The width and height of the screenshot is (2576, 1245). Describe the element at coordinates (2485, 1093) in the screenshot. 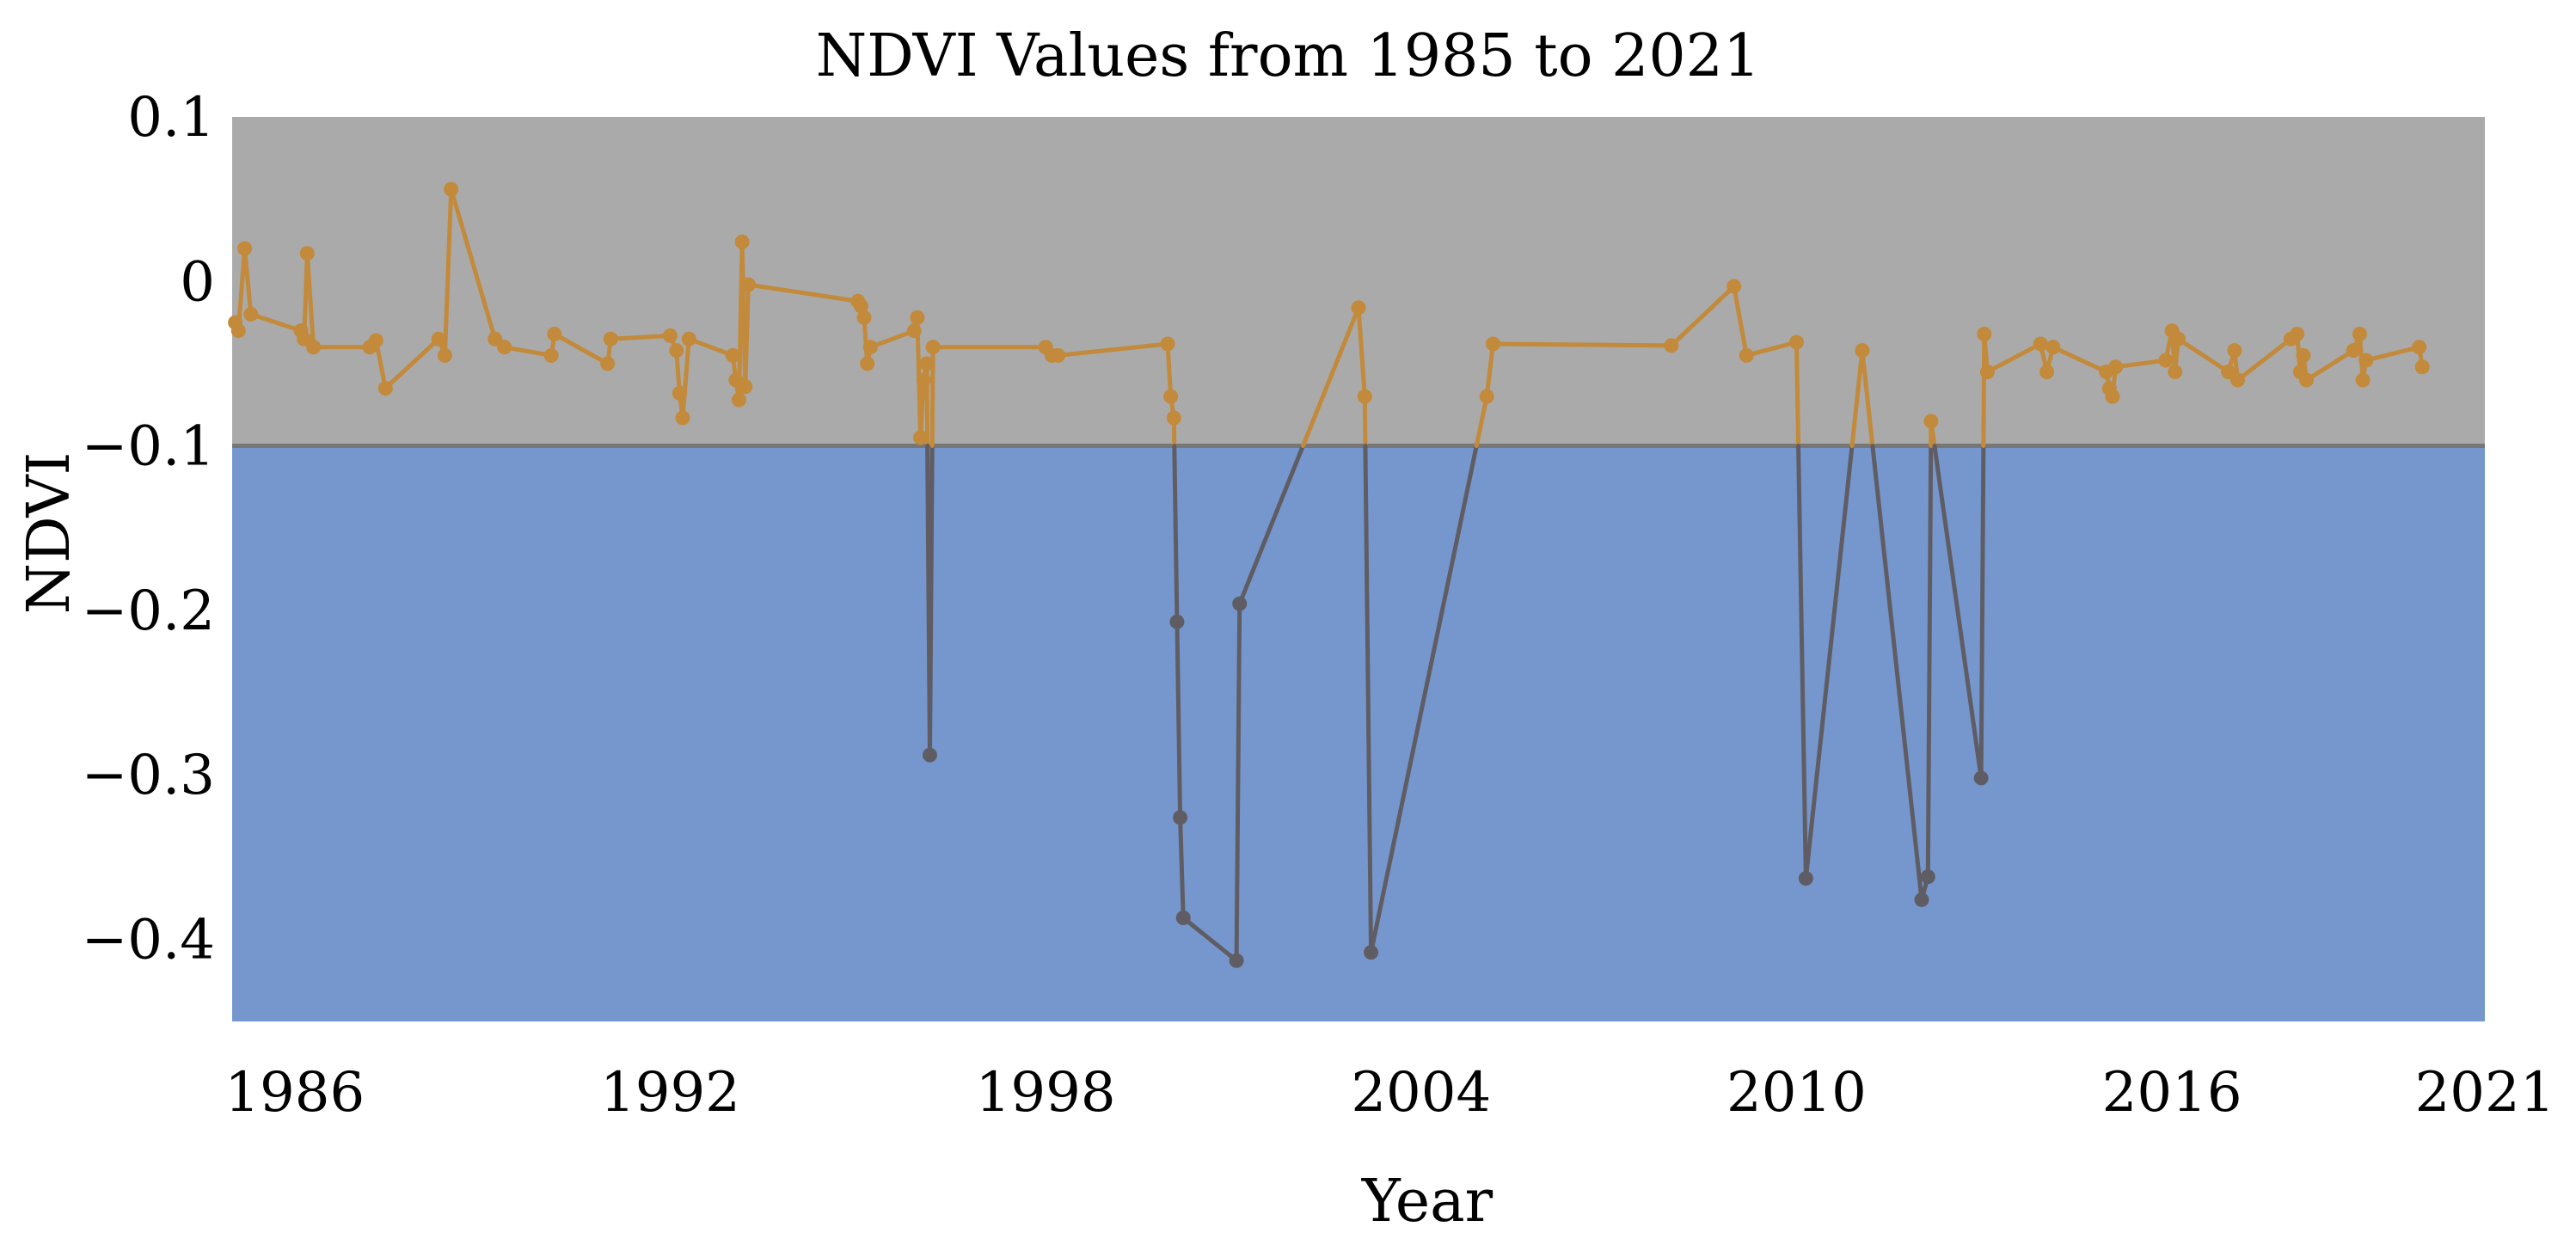

I see `x-tick-label: 2021` at that location.